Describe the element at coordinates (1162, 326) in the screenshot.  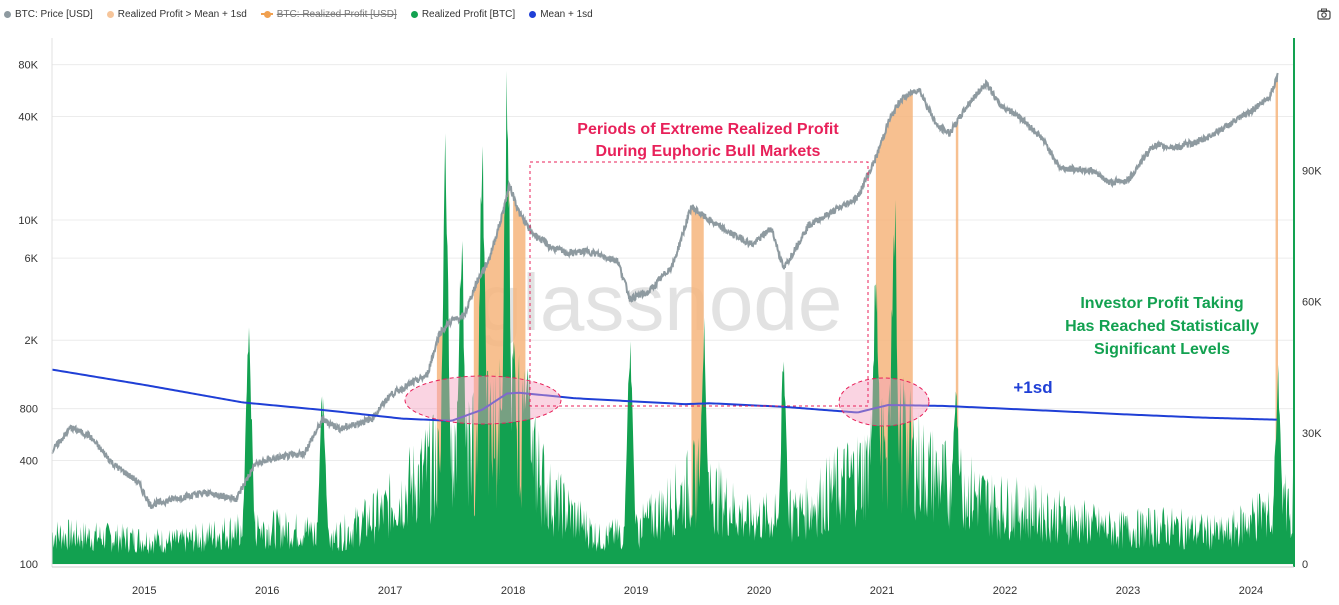
I see `annotation-investor-line2: Has Reached Statistically` at that location.